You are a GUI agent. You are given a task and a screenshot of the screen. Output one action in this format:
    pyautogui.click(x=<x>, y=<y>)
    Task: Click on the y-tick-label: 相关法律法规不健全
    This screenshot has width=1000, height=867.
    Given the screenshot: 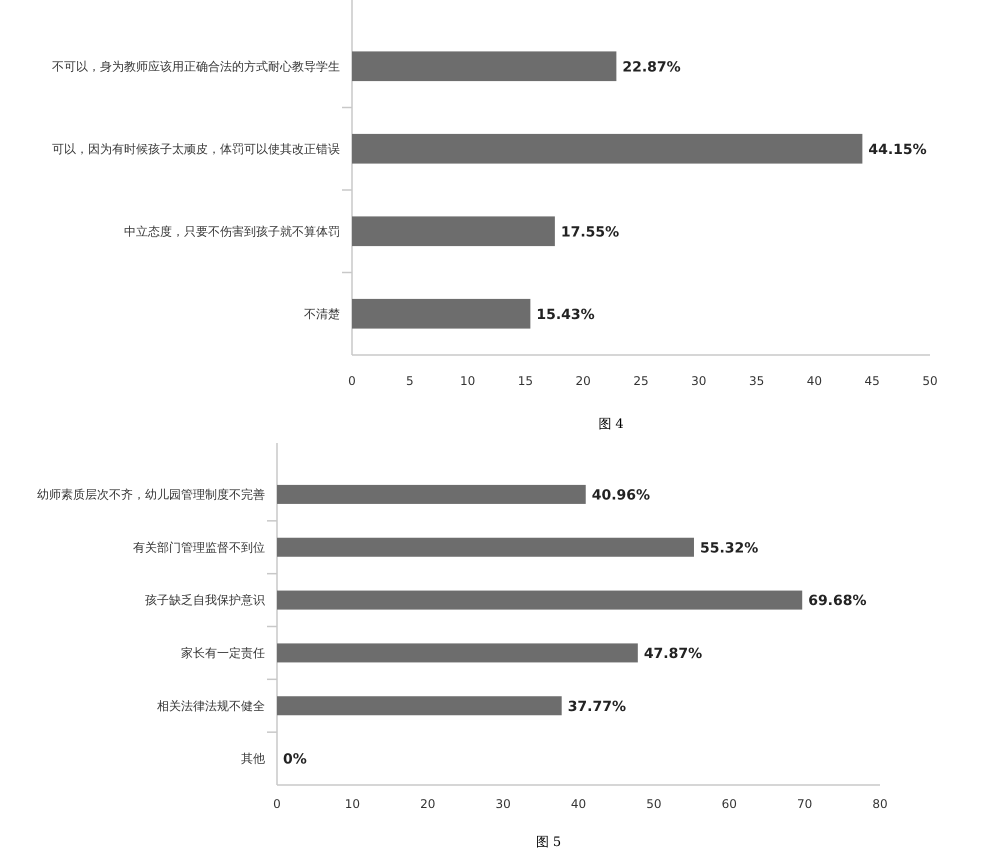 What is the action you would take?
    pyautogui.click(x=211, y=705)
    